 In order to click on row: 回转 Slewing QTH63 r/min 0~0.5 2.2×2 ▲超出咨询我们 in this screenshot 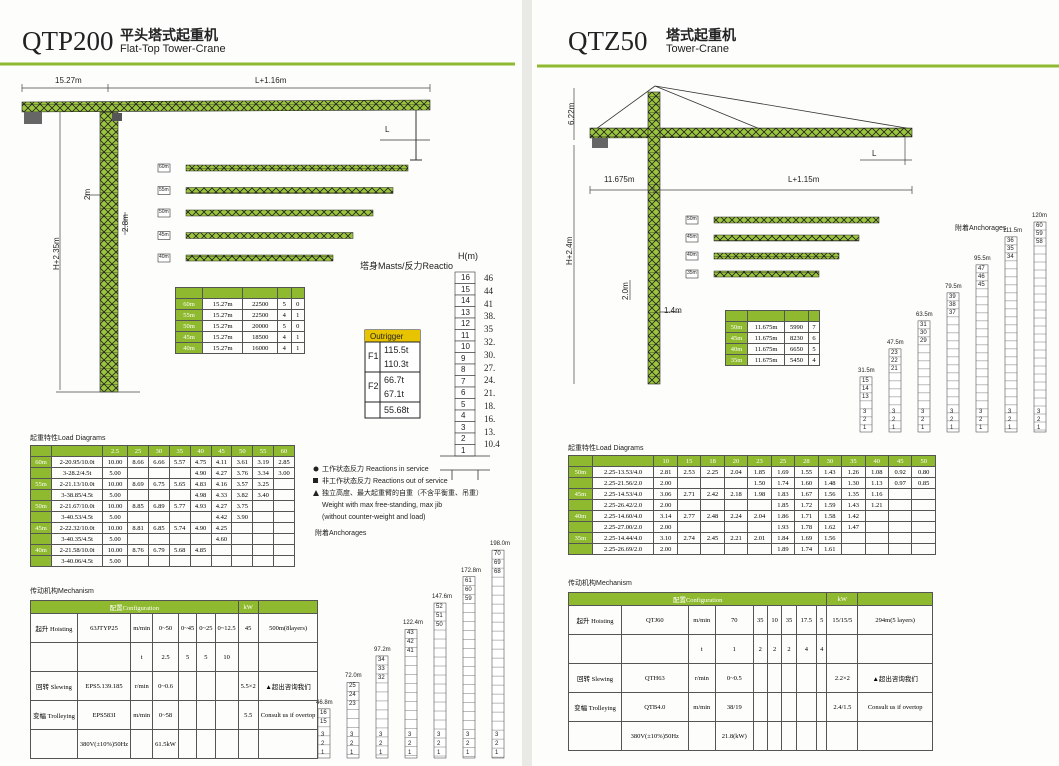, I will do `click(750, 678)`.